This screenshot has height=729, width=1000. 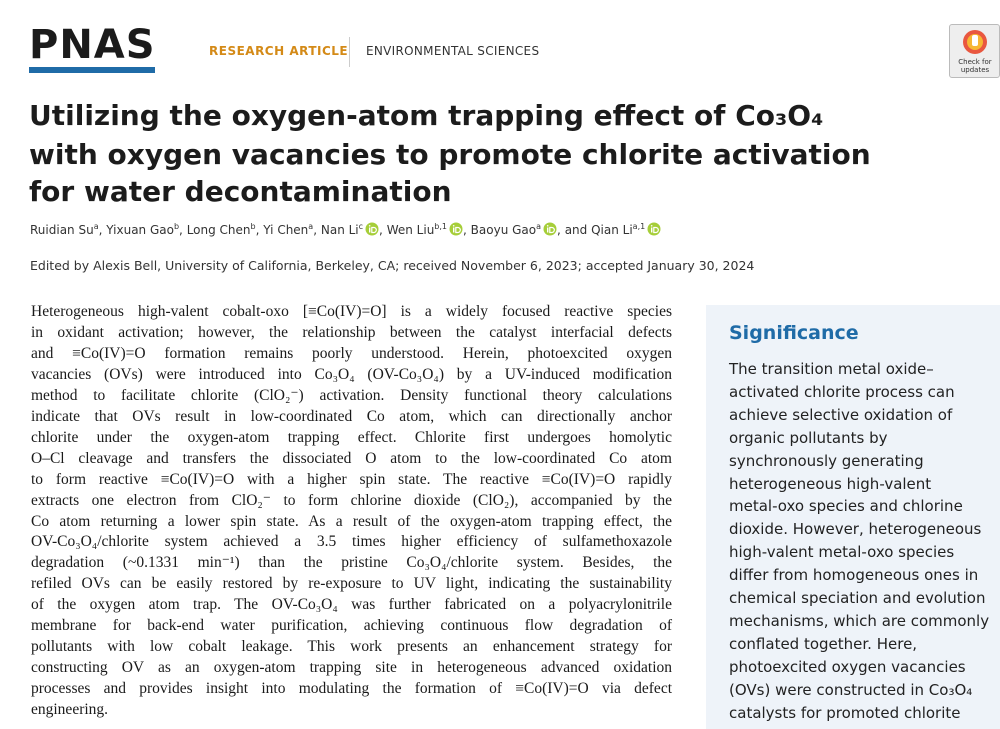 What do you see at coordinates (279, 51) in the screenshot?
I see `article-type: RESEARCH ARTICLE` at bounding box center [279, 51].